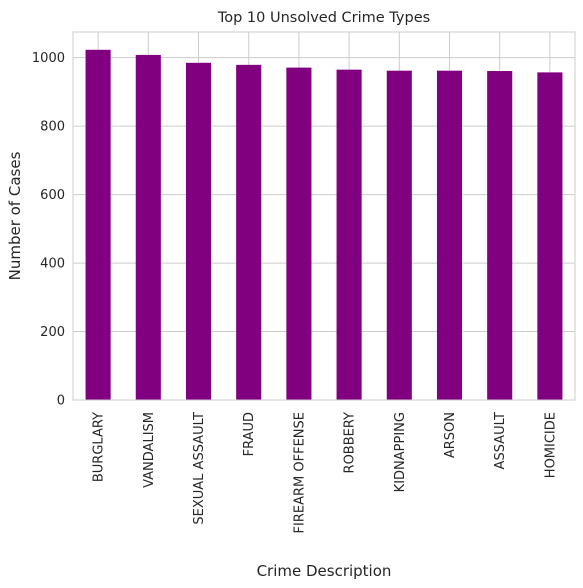 The height and width of the screenshot is (588, 583). I want to click on y-axis-label: Number of Cases, so click(15, 215).